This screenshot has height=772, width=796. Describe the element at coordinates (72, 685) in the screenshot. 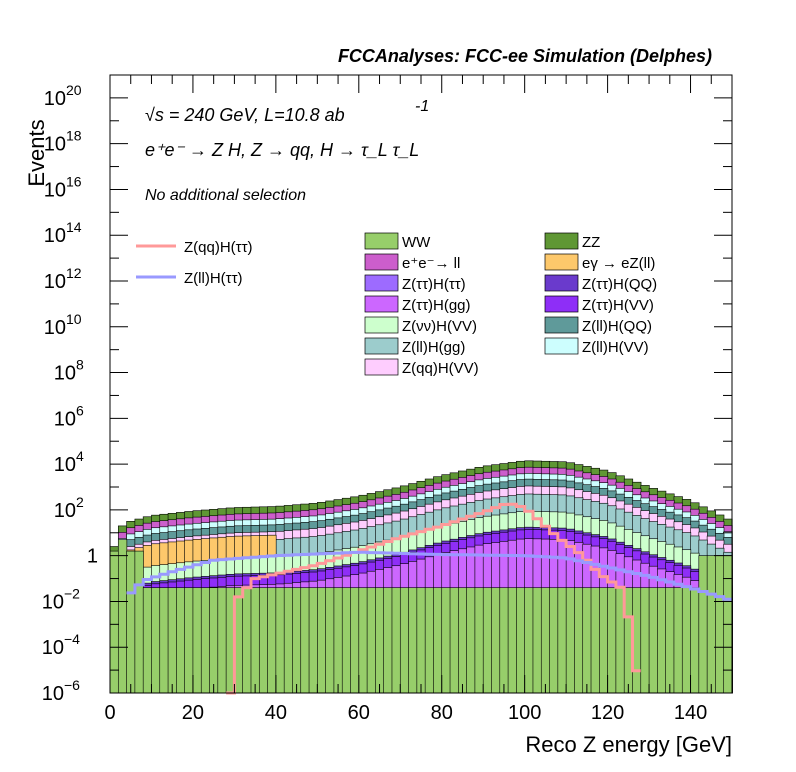

I see `svg-text: −6` at that location.